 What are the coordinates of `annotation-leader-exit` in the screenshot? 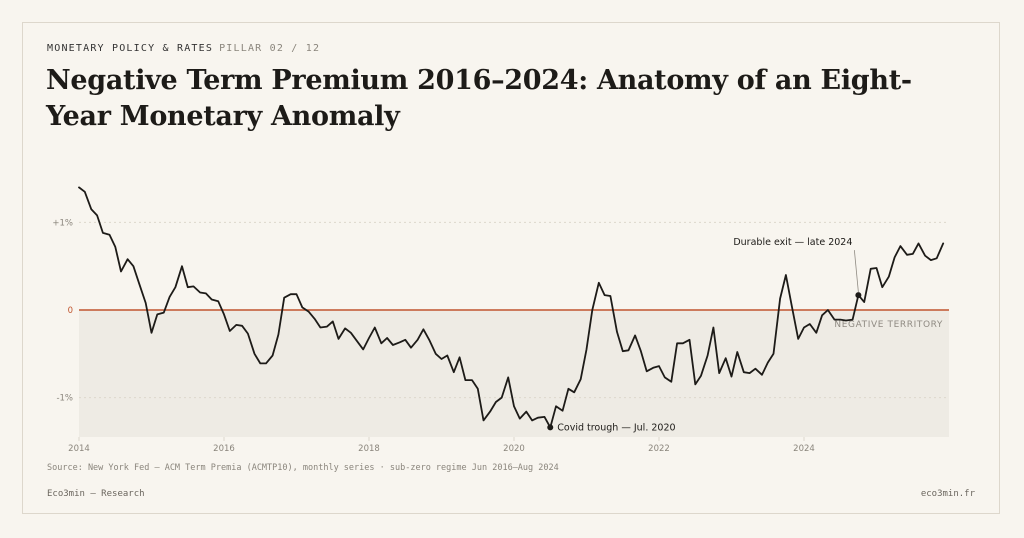 It's located at (856, 271).